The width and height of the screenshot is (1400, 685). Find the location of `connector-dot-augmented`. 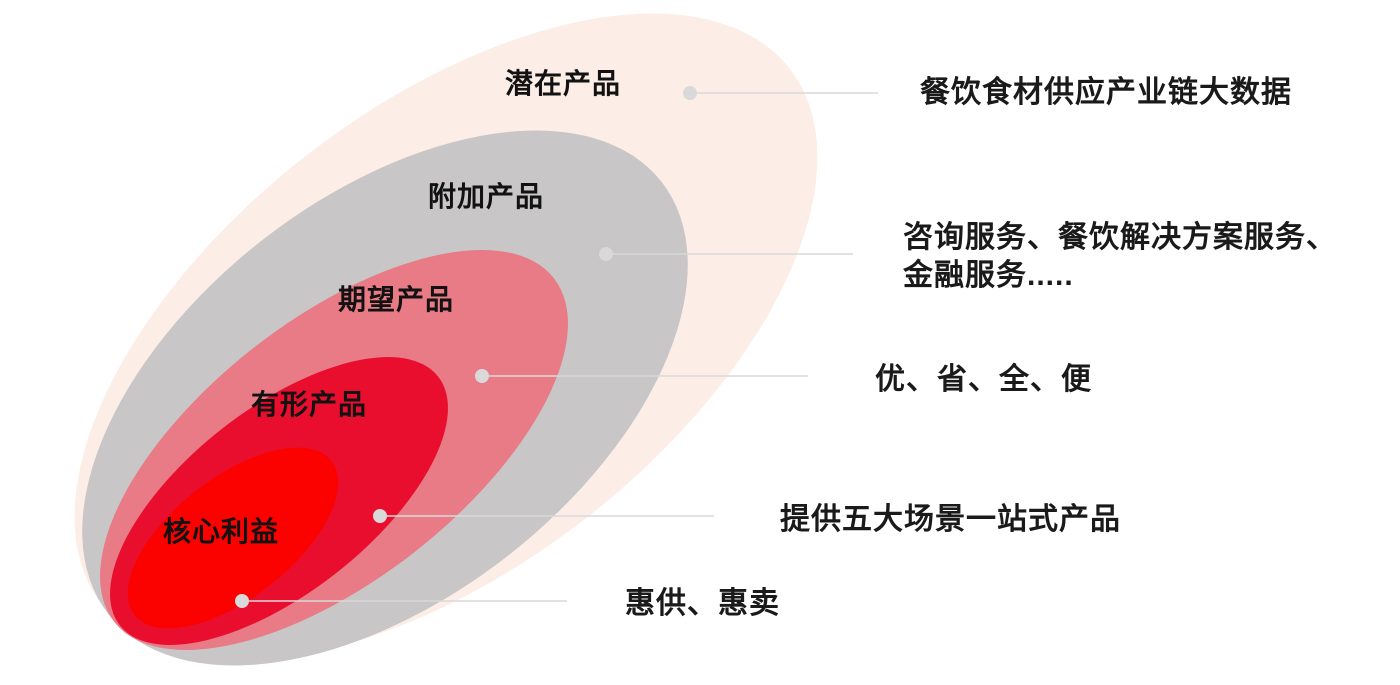

connector-dot-augmented is located at coordinates (606, 254).